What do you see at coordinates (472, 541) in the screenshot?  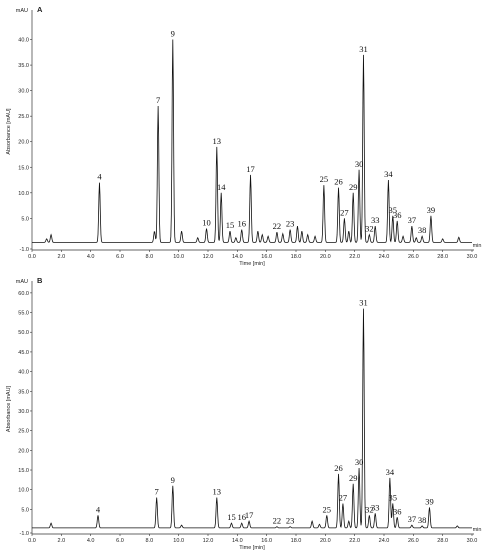 I see `x-tick-label: 30.0` at bounding box center [472, 541].